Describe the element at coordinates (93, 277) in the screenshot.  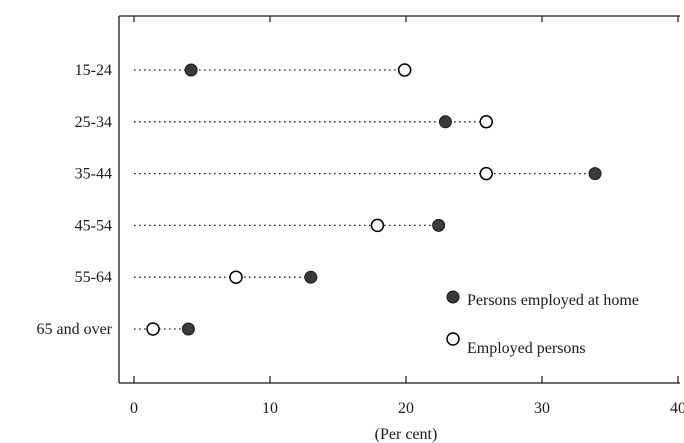
I see `y-category-label: 55-64` at that location.